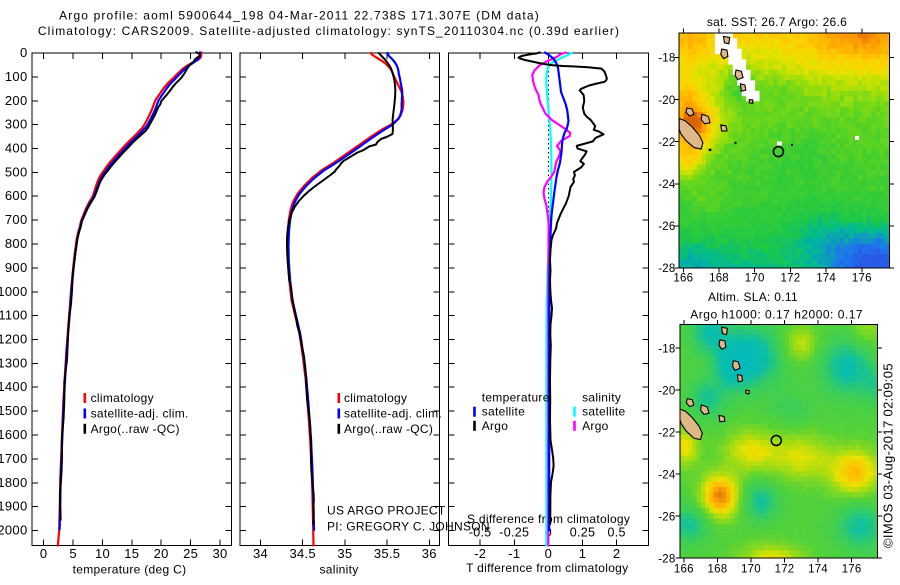 The width and height of the screenshot is (900, 585). What do you see at coordinates (302, 553) in the screenshot?
I see `svg-text: 34.5` at bounding box center [302, 553].